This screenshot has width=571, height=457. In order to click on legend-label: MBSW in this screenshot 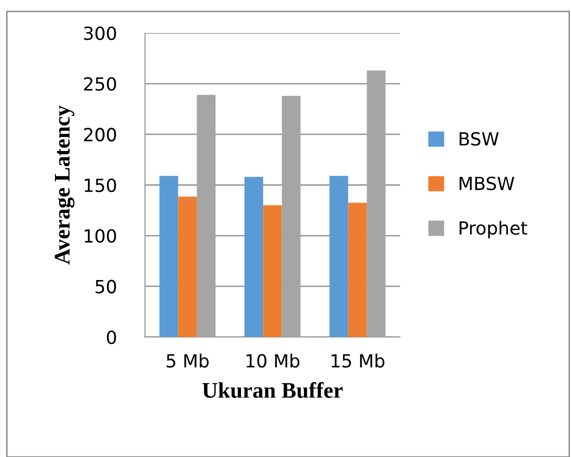, I will do `click(487, 183)`.